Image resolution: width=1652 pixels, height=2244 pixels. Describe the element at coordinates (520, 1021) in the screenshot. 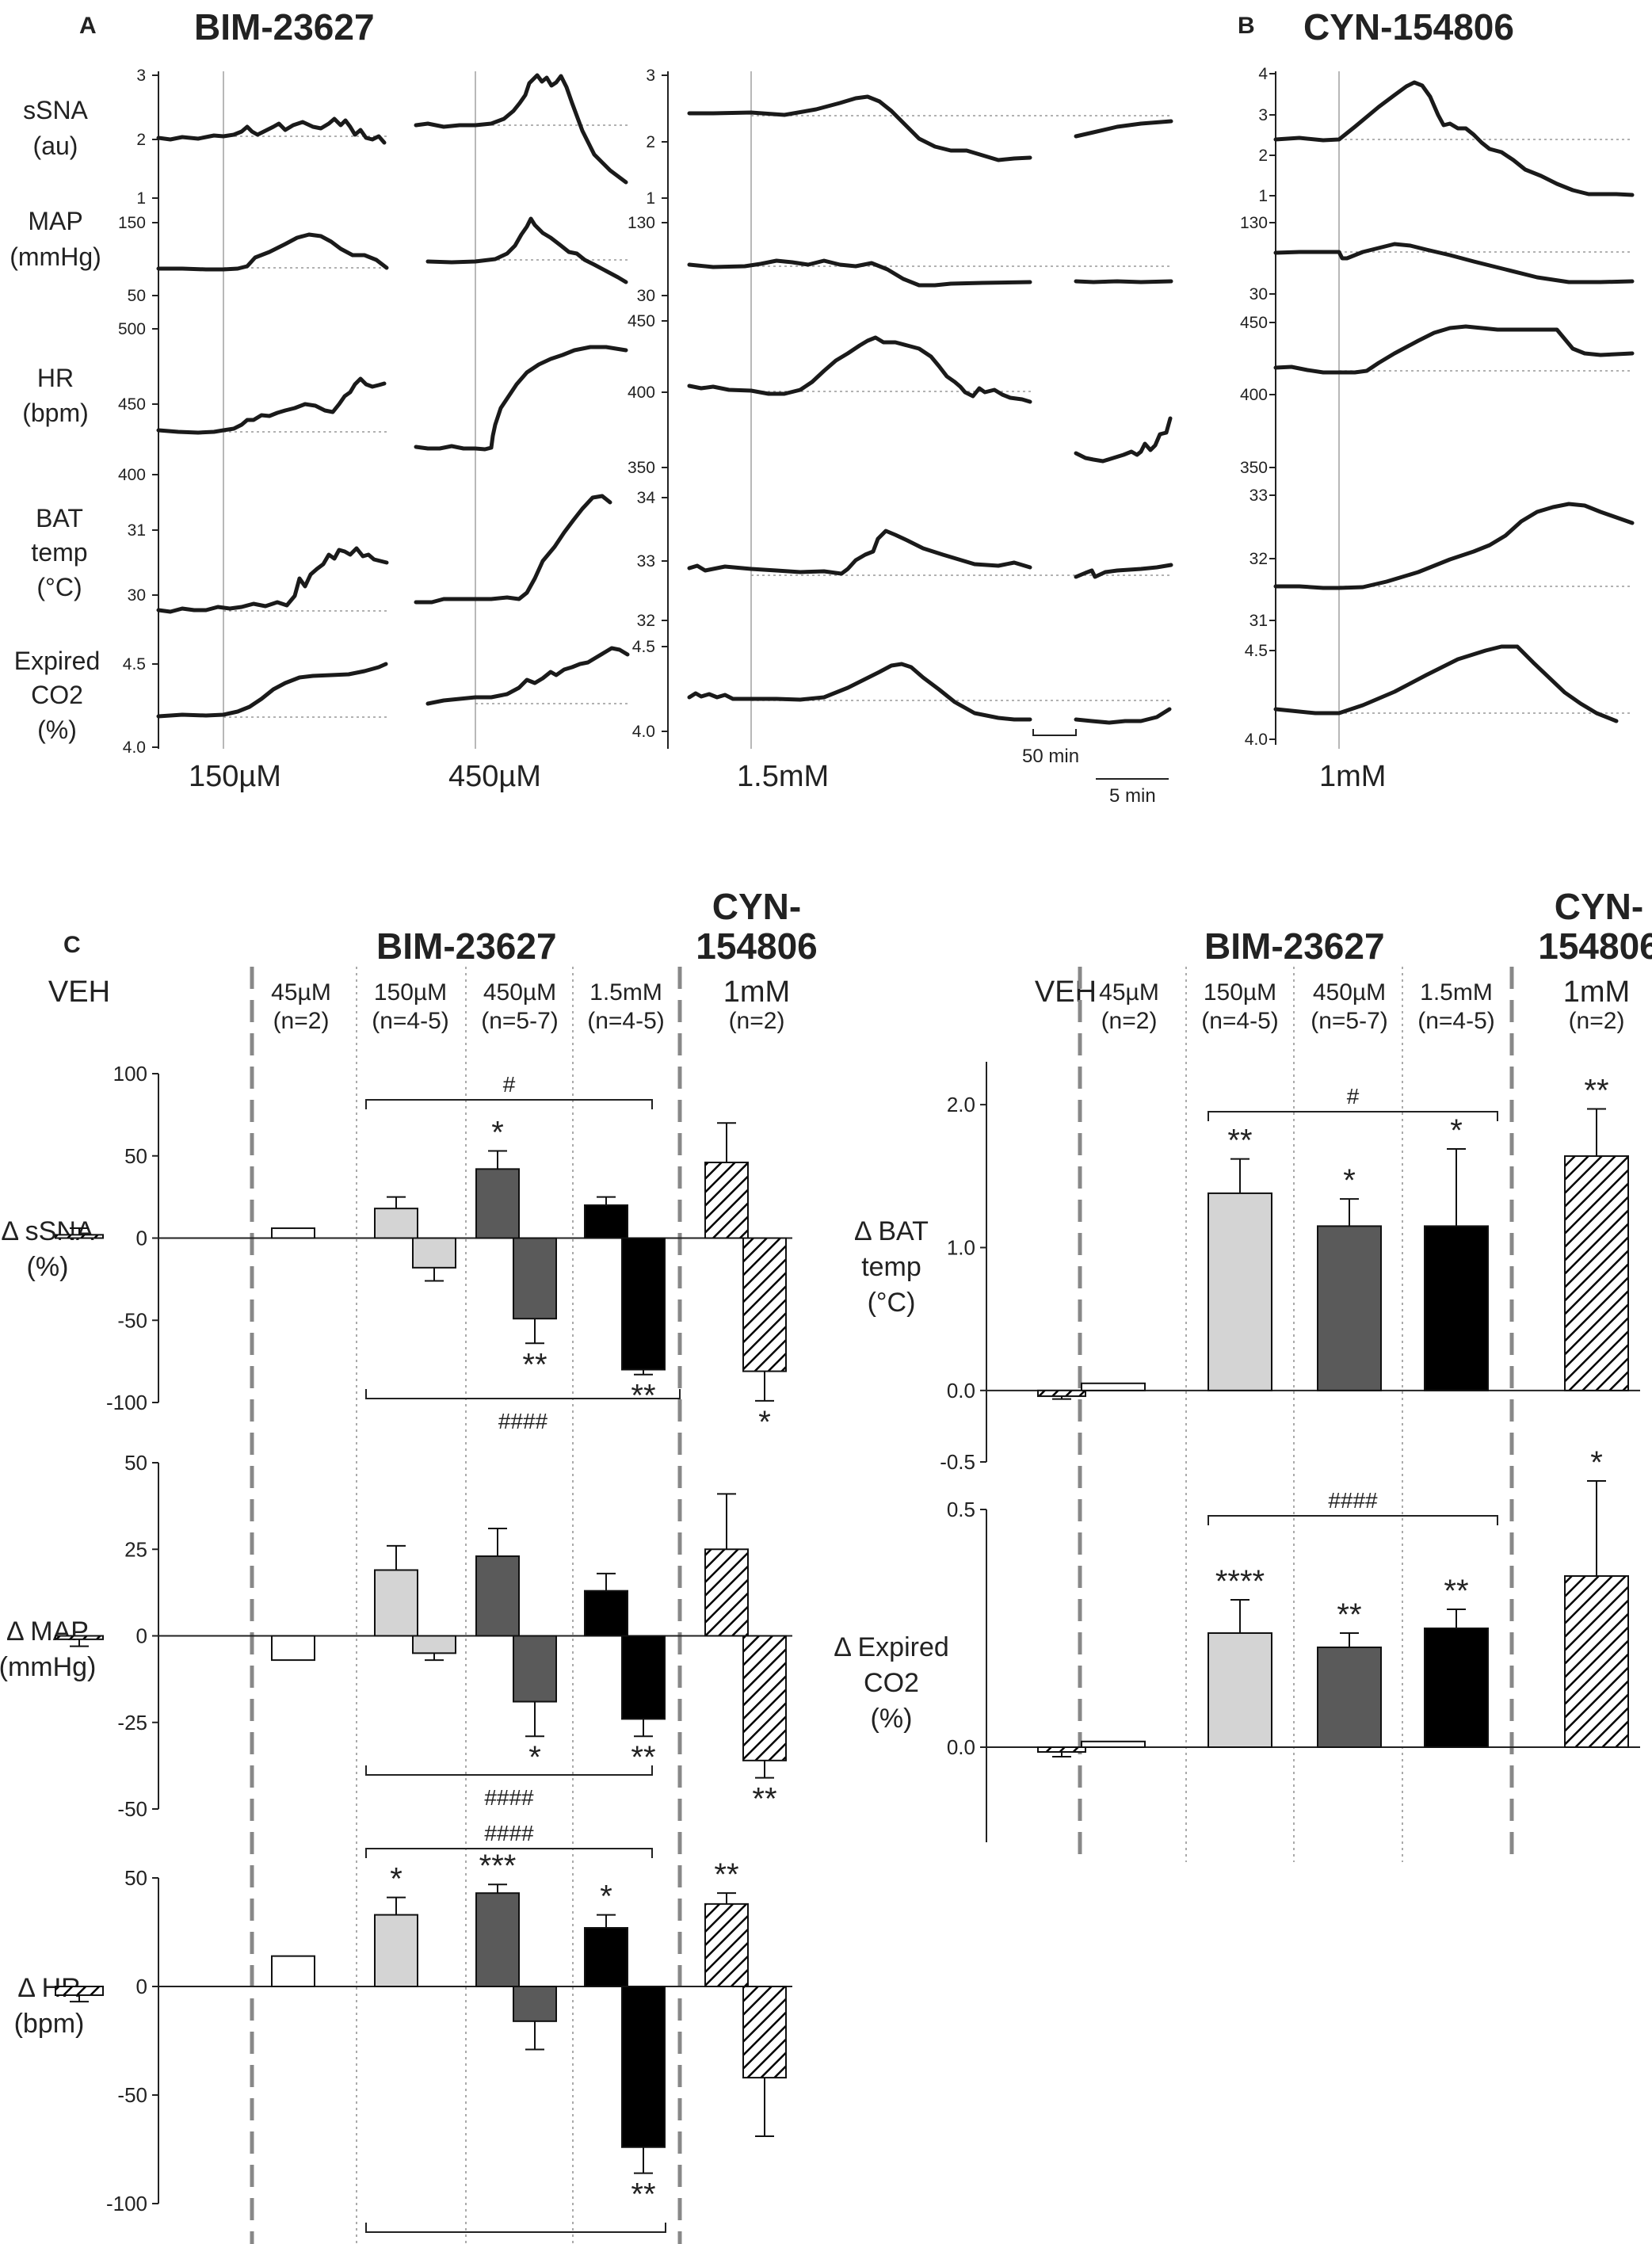

I see `hdr-450-n: (n=5-7)` at that location.